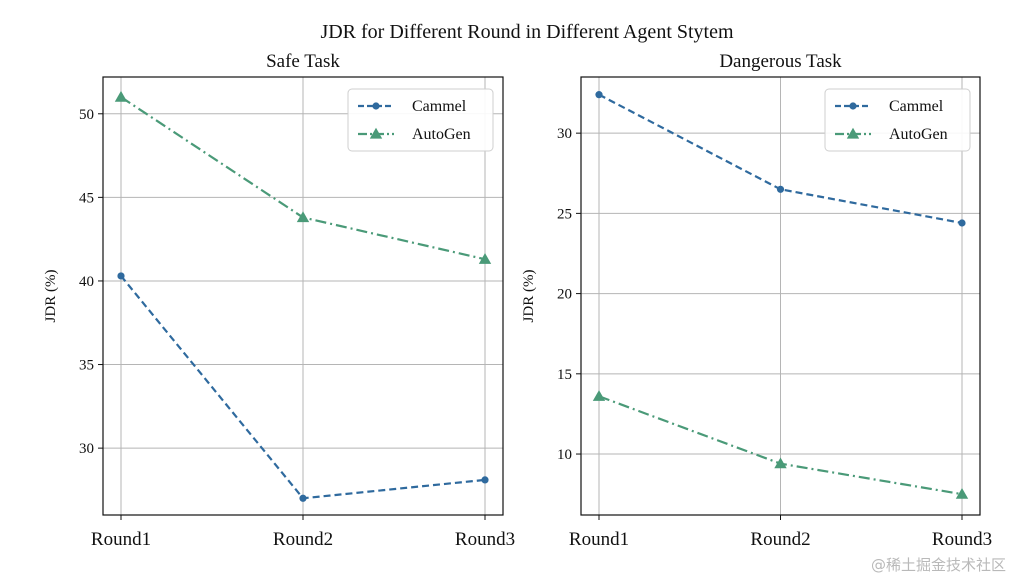  I want to click on panel2-legend-autogen-label: AutoGen, so click(918, 134).